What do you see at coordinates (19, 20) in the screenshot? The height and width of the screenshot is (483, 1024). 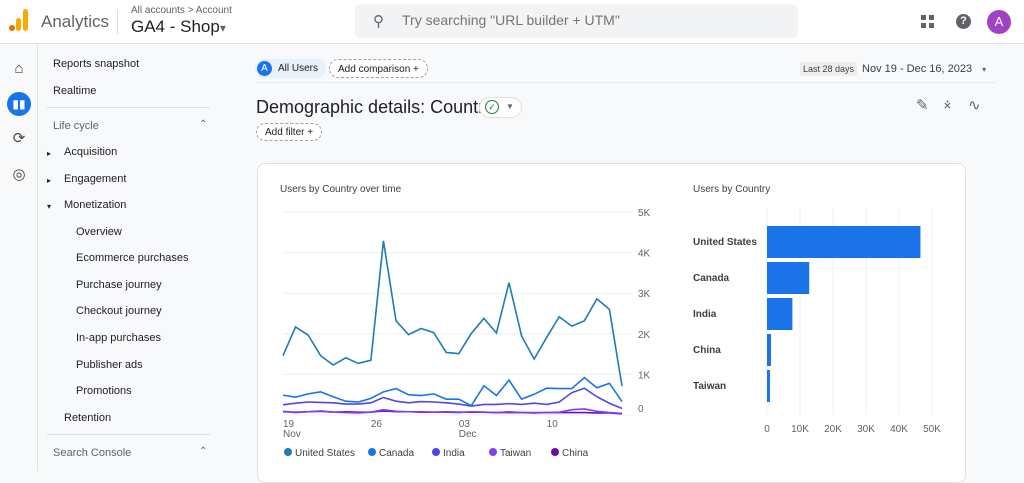 I see `analytics-logo` at bounding box center [19, 20].